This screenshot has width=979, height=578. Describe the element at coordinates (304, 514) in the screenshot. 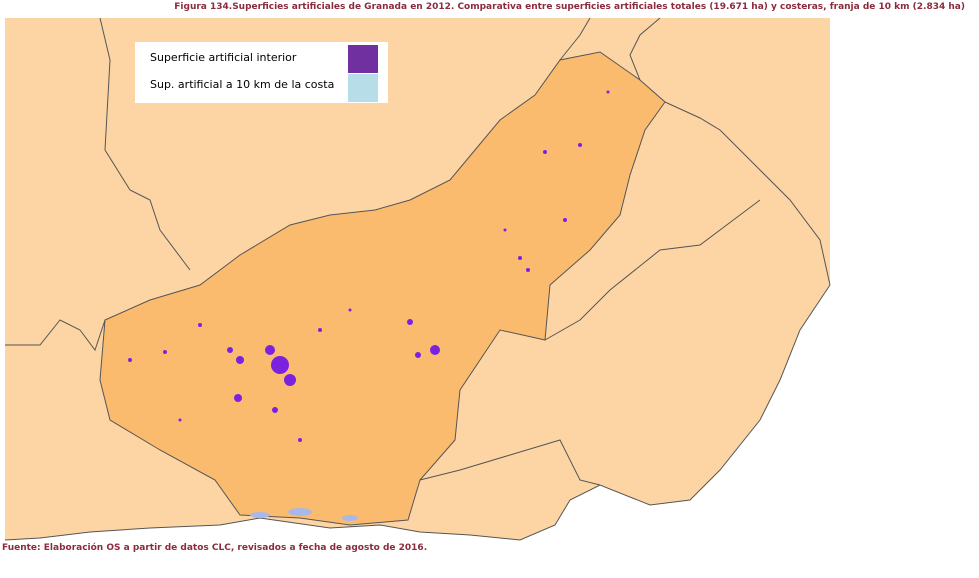

I see `coastal-surfaces` at that location.